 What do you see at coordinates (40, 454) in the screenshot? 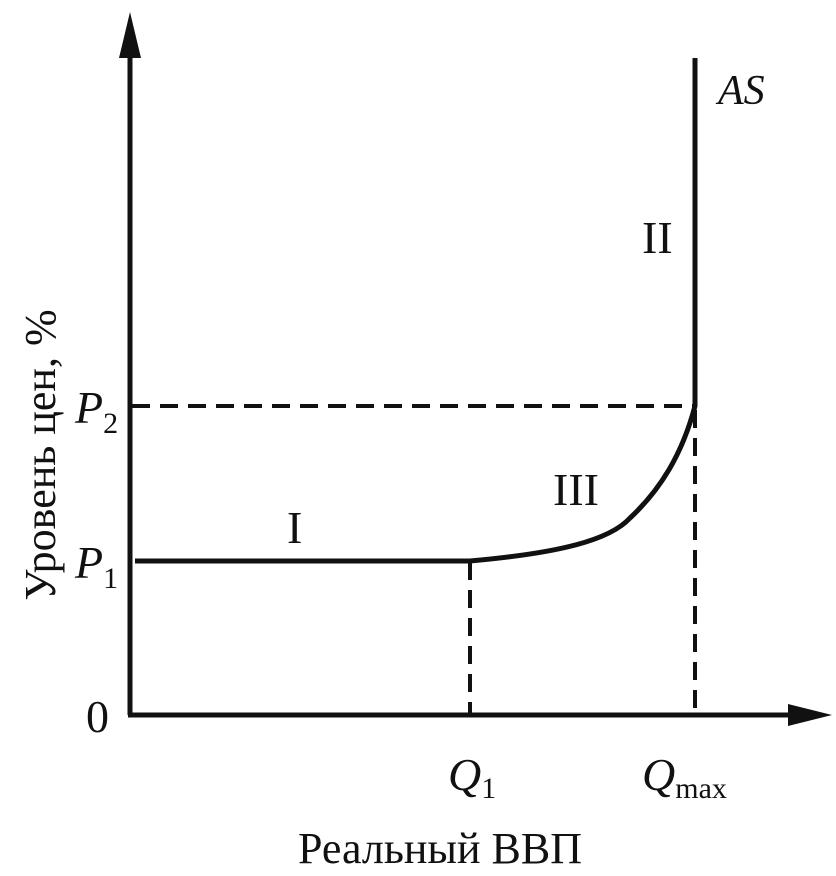
I see `y-axis-title: Уровень цен, %` at bounding box center [40, 454].